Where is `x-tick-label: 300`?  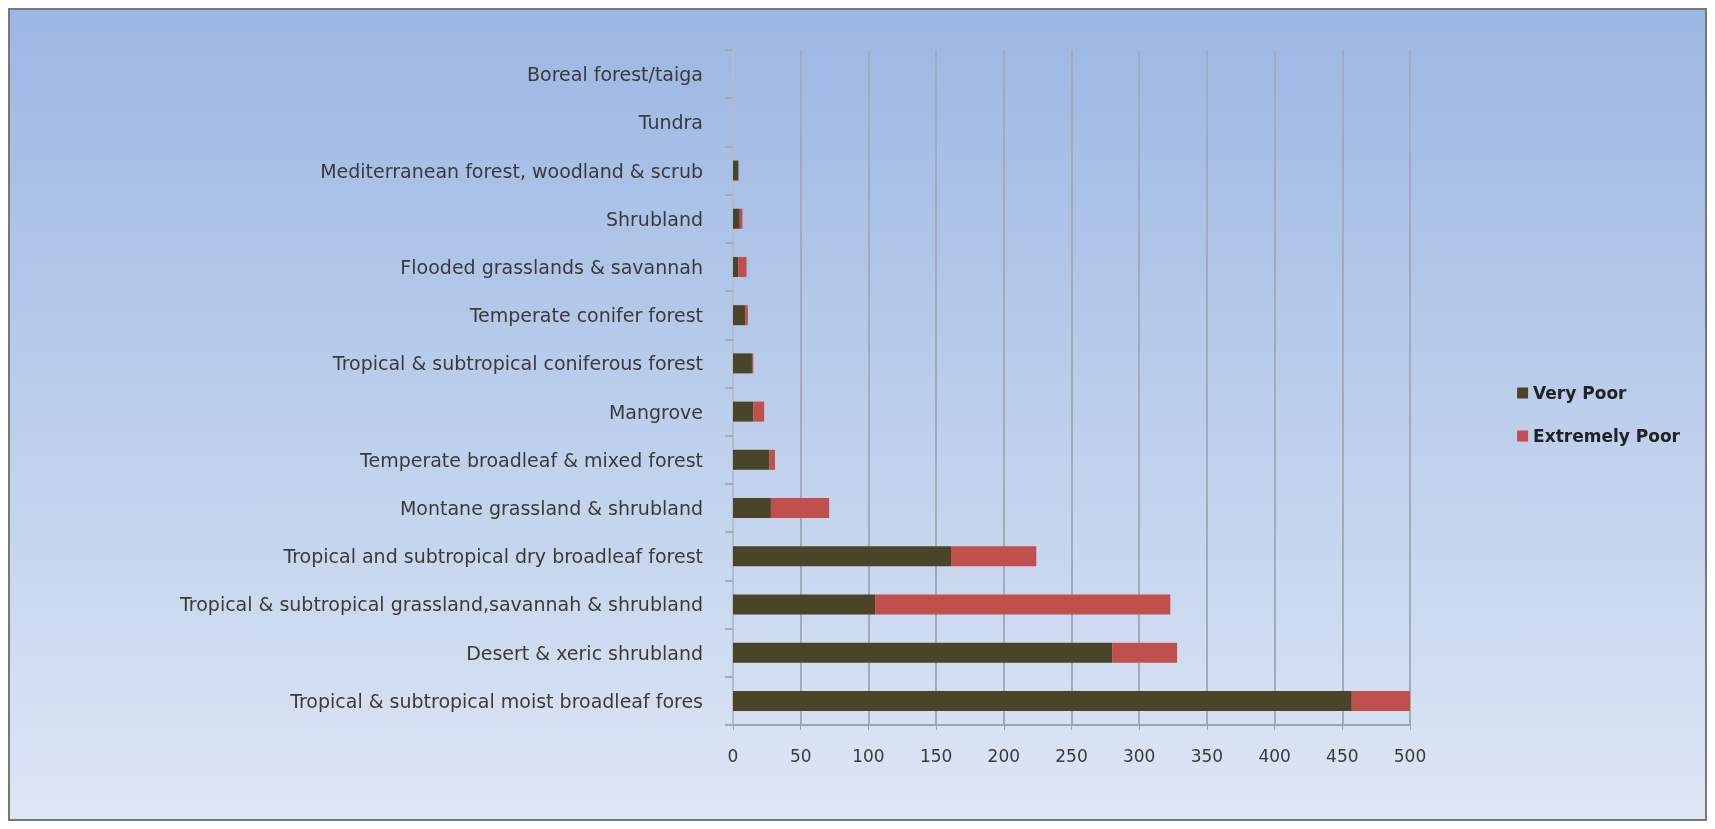
x-tick-label: 300 is located at coordinates (1139, 755).